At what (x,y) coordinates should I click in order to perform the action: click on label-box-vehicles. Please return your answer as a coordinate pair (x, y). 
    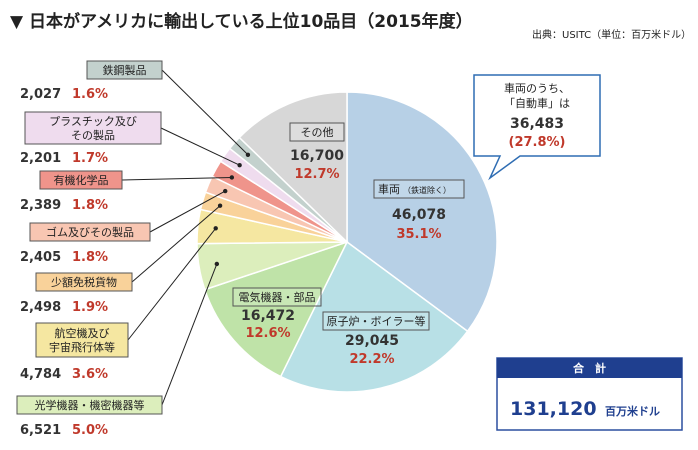
    Looking at the image, I should click on (419, 189).